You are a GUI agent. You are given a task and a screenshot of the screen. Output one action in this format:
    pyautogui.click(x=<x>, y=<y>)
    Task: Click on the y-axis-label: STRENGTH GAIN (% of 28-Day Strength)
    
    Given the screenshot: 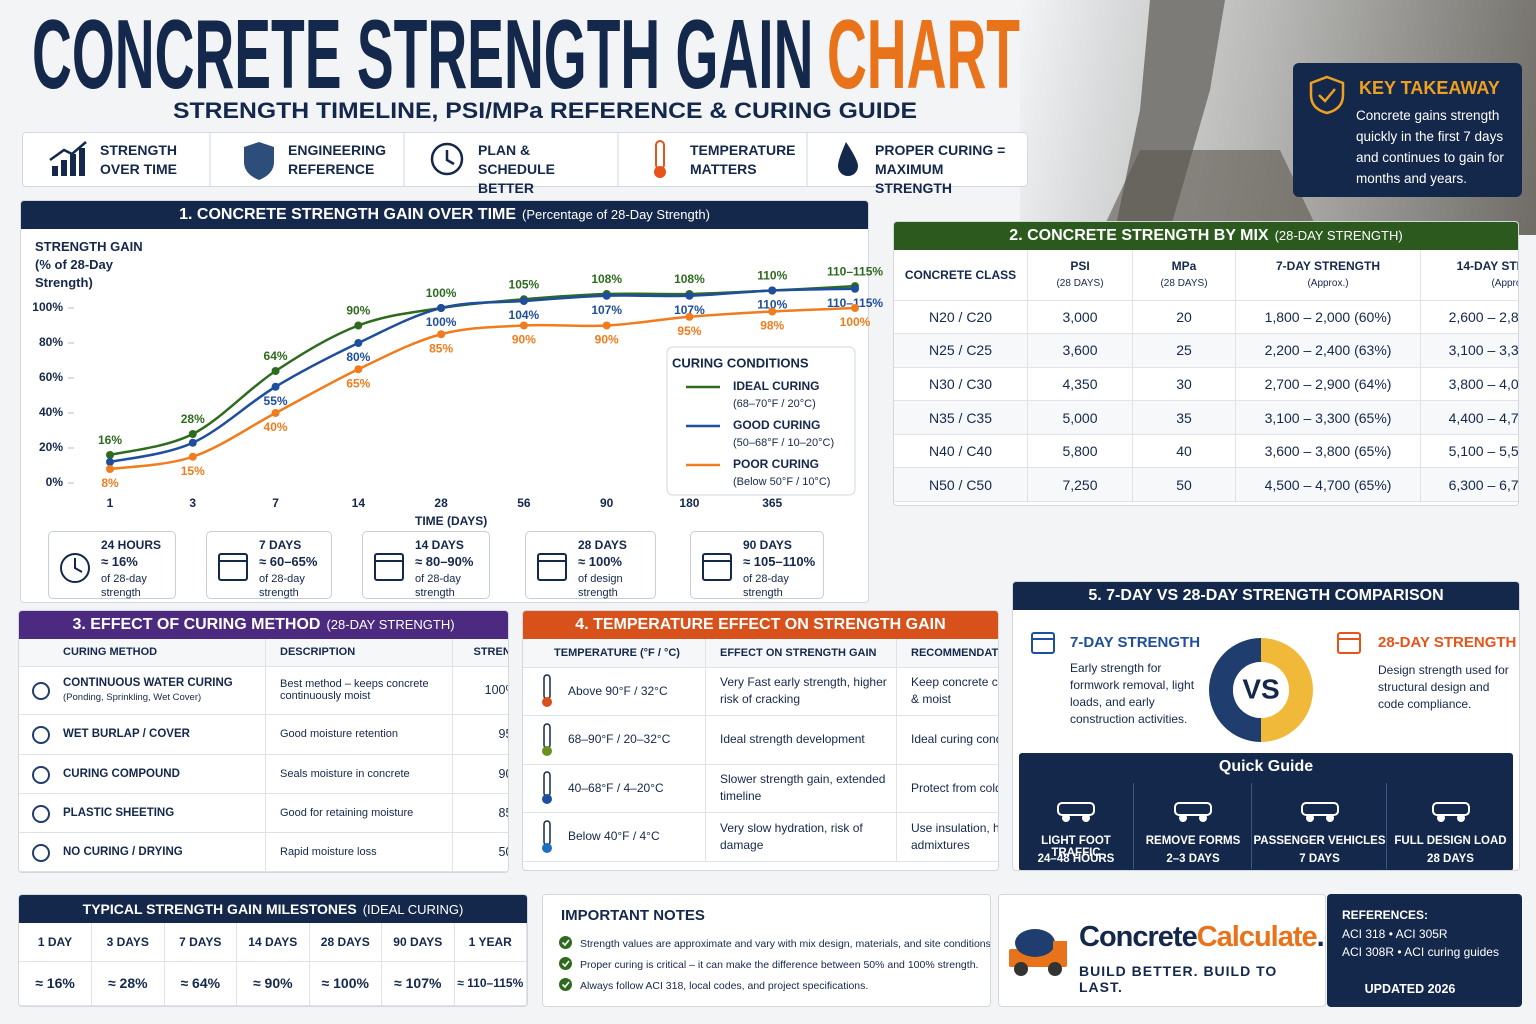 What is the action you would take?
    pyautogui.click(x=89, y=264)
    